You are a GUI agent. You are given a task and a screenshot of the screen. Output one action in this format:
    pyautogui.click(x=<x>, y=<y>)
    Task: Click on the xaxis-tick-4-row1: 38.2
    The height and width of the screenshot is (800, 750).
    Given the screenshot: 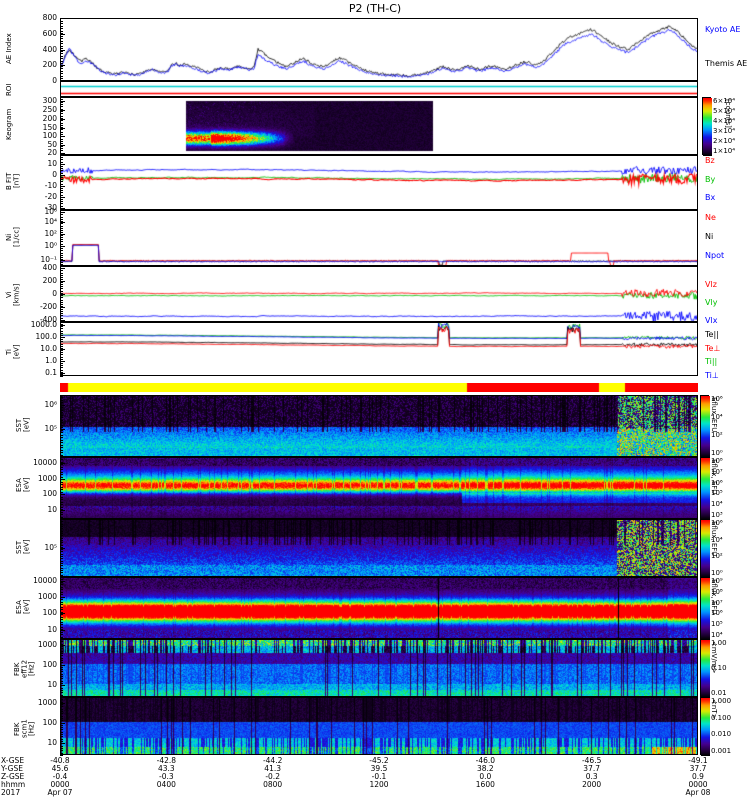 What is the action you would take?
    pyautogui.click(x=485, y=768)
    